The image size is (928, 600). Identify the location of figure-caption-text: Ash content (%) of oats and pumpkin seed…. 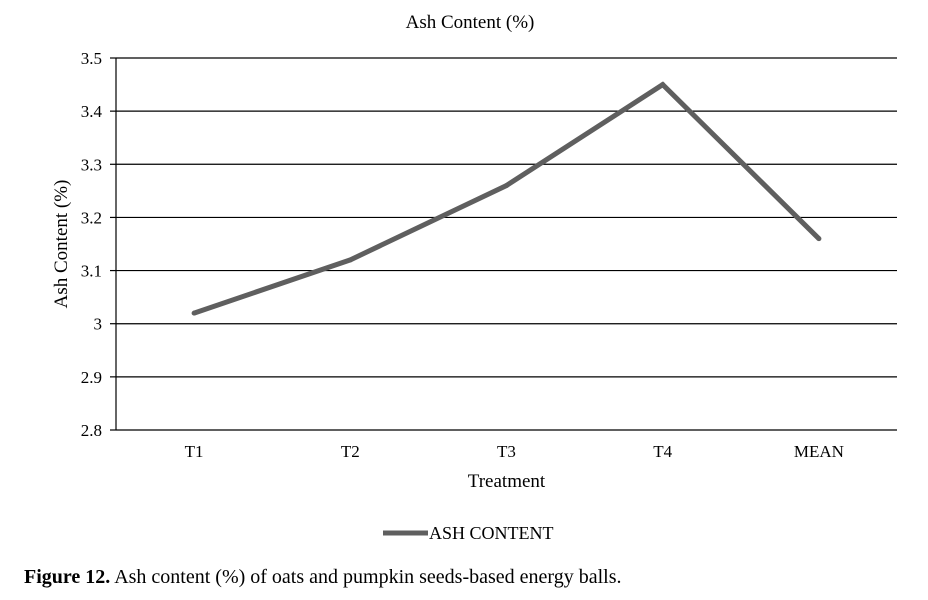
(366, 577).